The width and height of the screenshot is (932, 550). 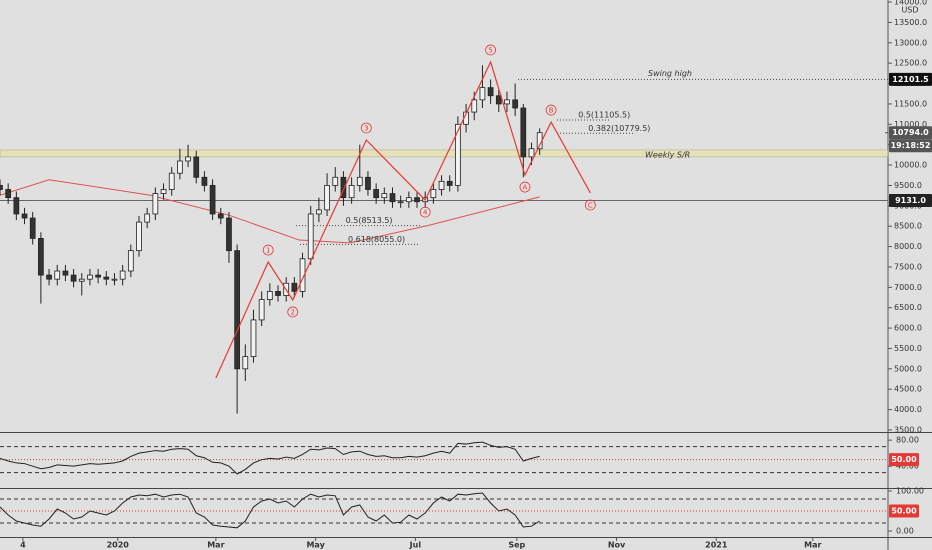 What do you see at coordinates (909, 10) in the screenshot?
I see `currency-label: USD` at bounding box center [909, 10].